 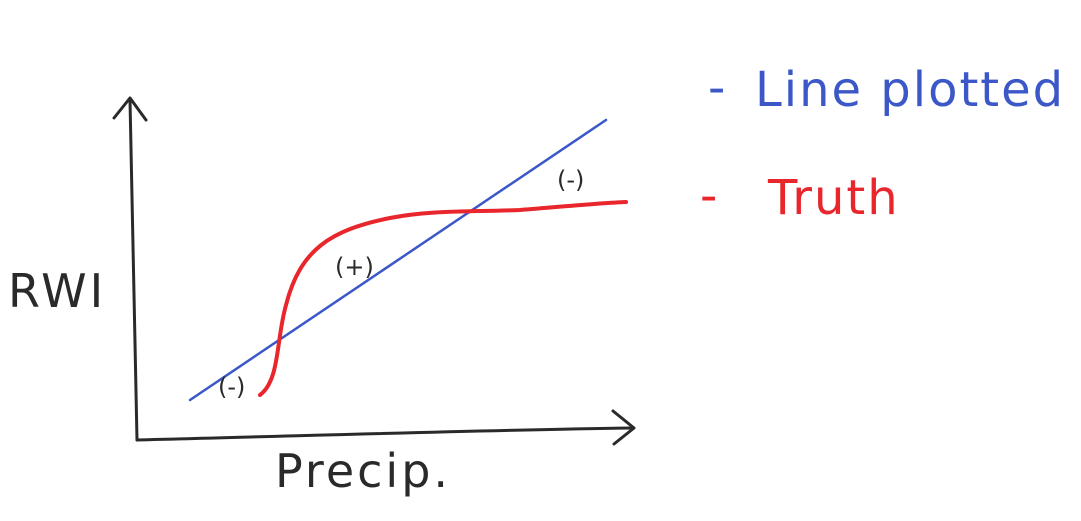 I want to click on x-axis, so click(x=385, y=434).